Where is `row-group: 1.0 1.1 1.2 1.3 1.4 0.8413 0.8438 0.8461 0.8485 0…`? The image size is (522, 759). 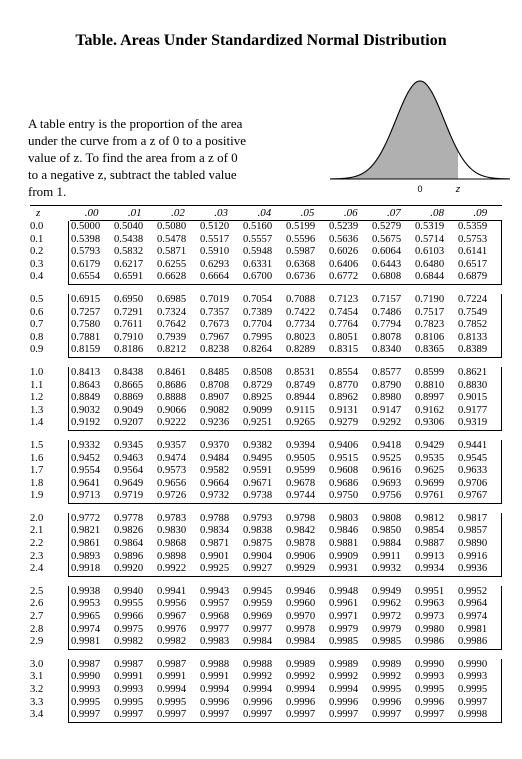
row-group: 1.0 1.1 1.2 1.3 1.4 0.8413 0.8438 0.8461 0.8485 0… is located at coordinates (266, 398).